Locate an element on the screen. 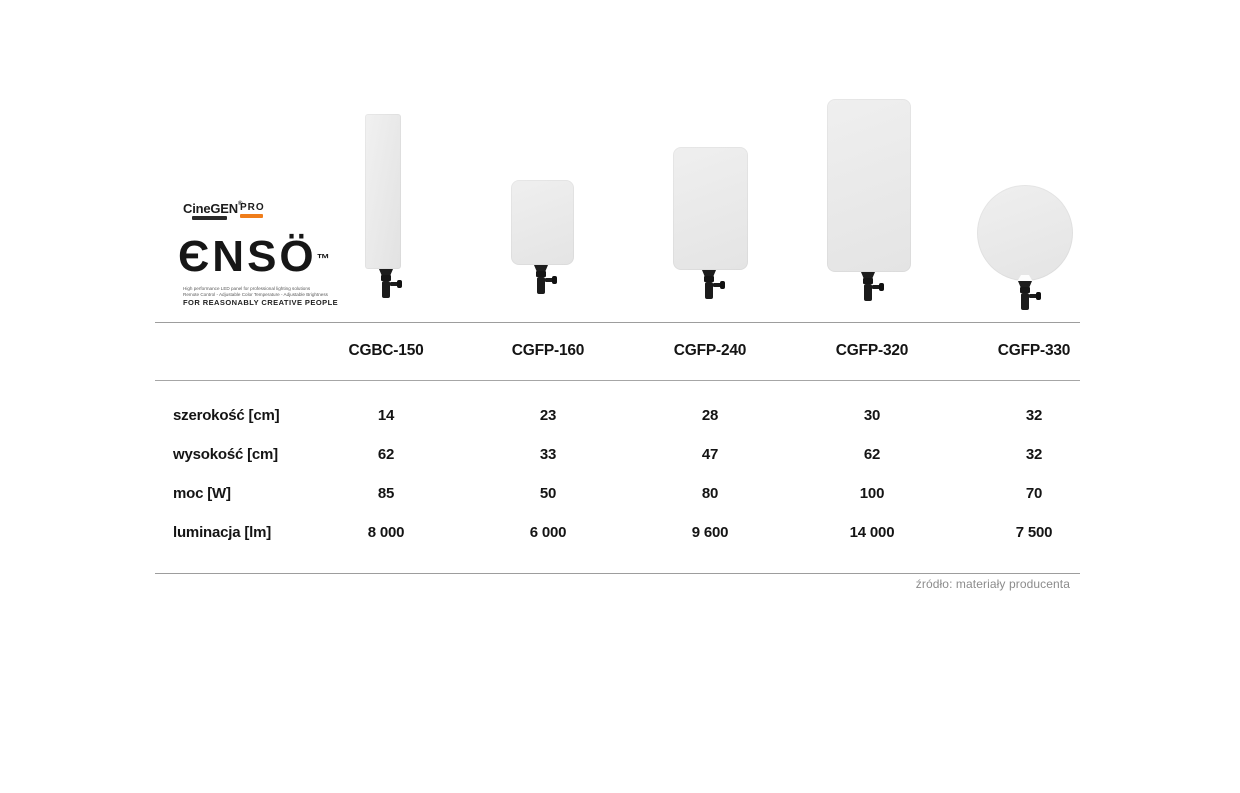  table-cell: 8 000 is located at coordinates (386, 532).